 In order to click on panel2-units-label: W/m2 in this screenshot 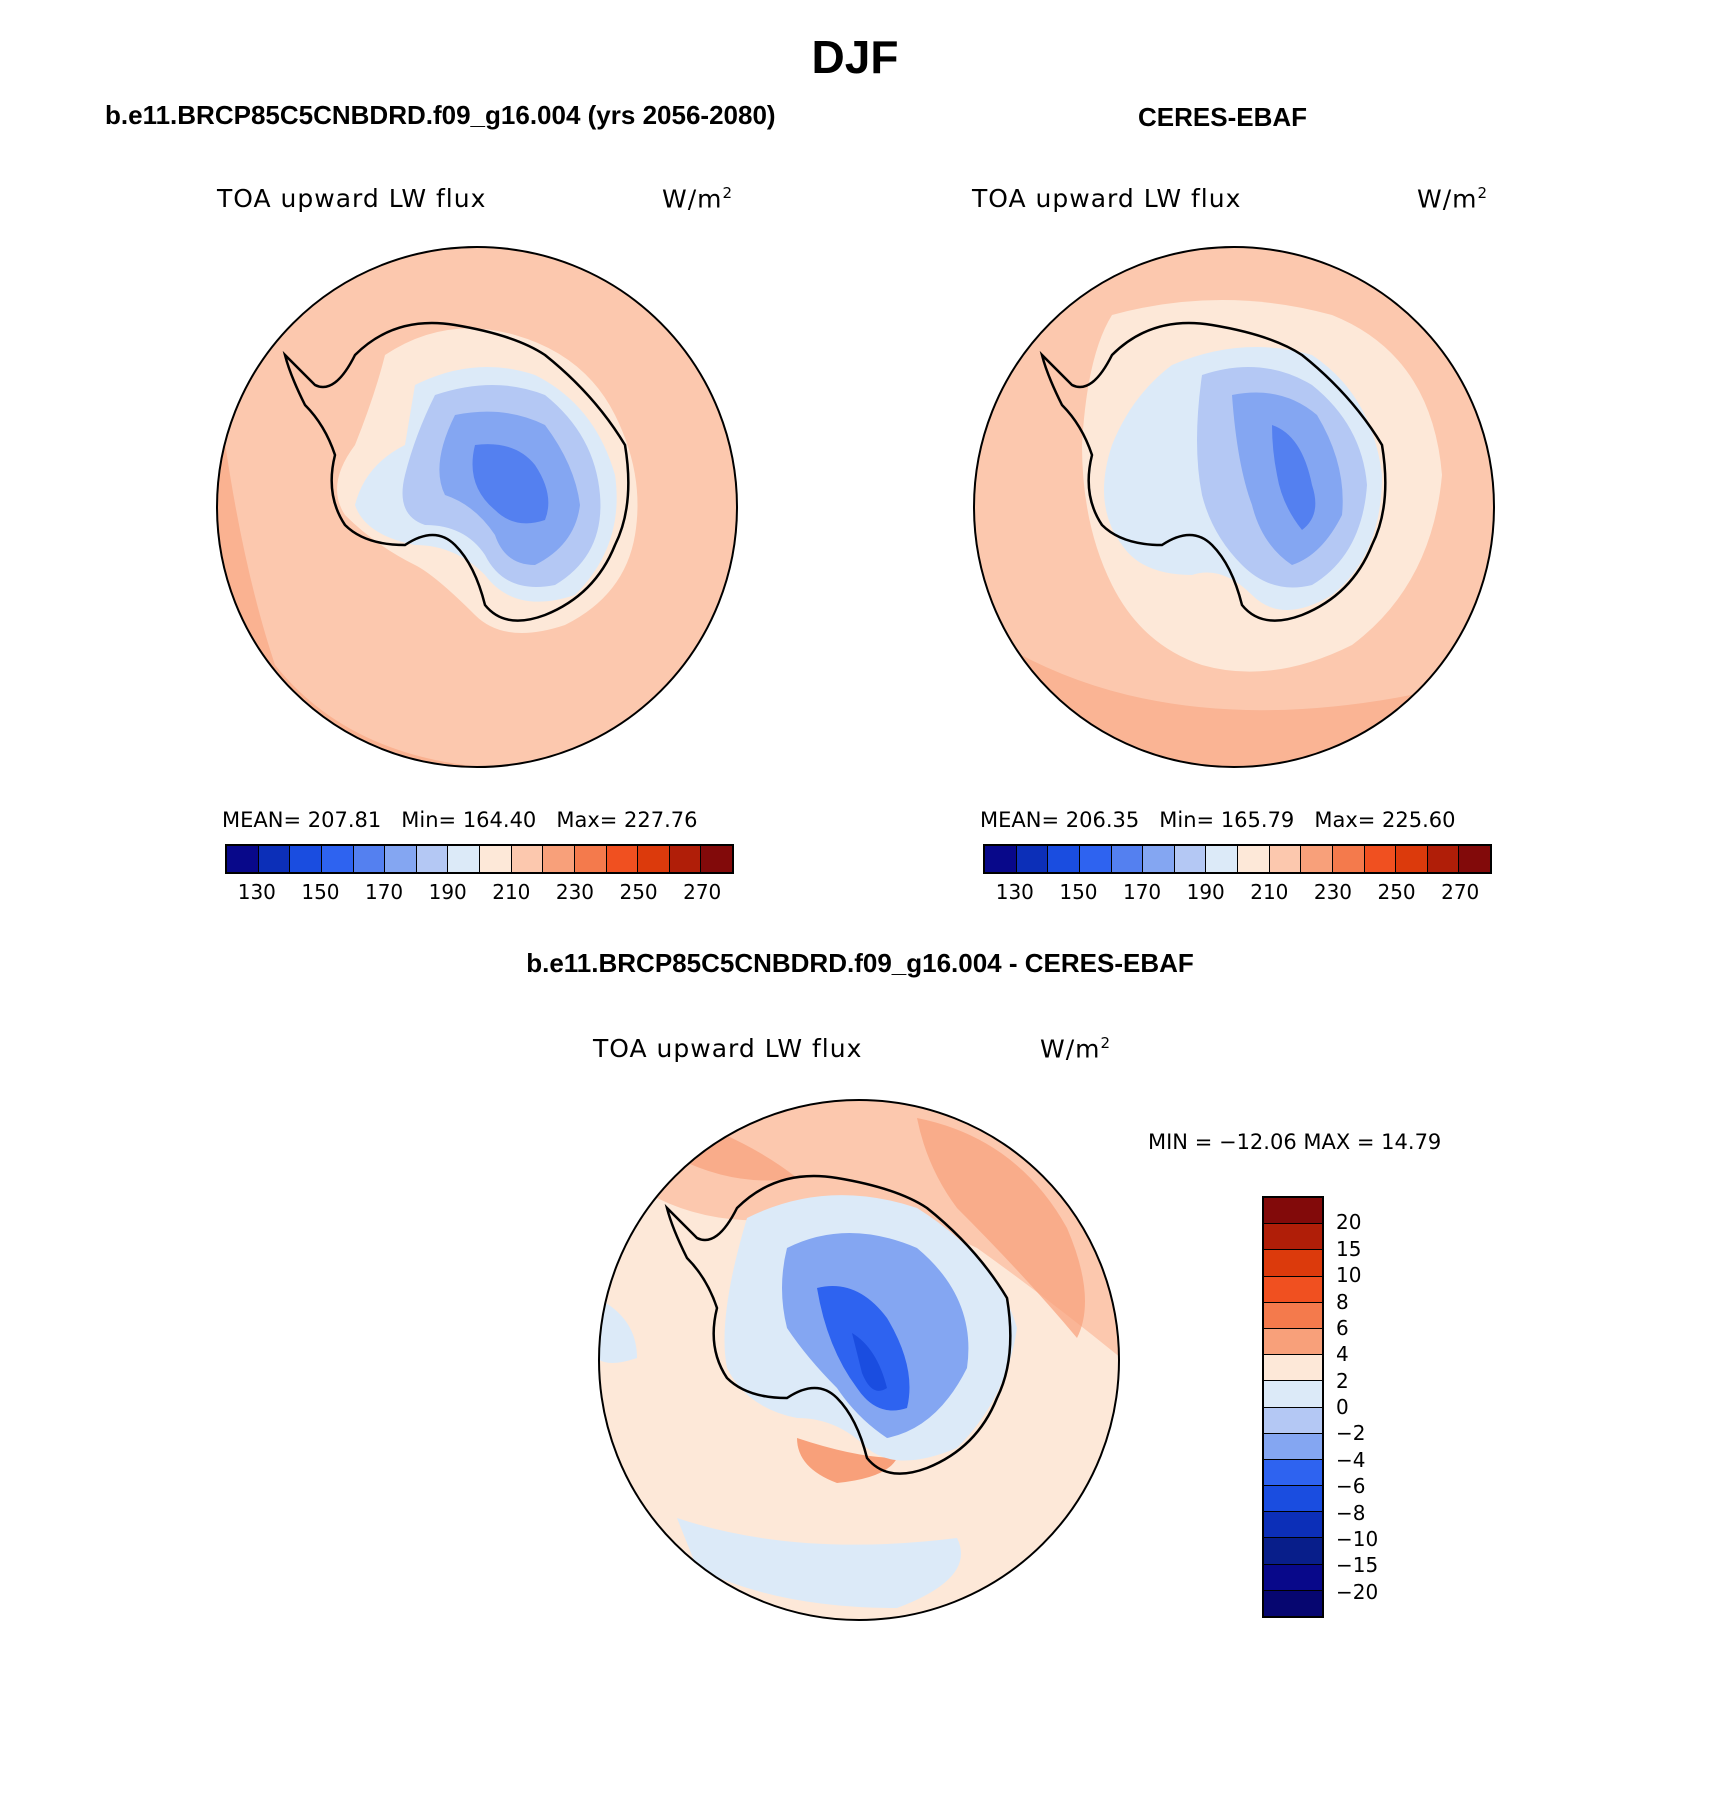, I will do `click(1453, 199)`.